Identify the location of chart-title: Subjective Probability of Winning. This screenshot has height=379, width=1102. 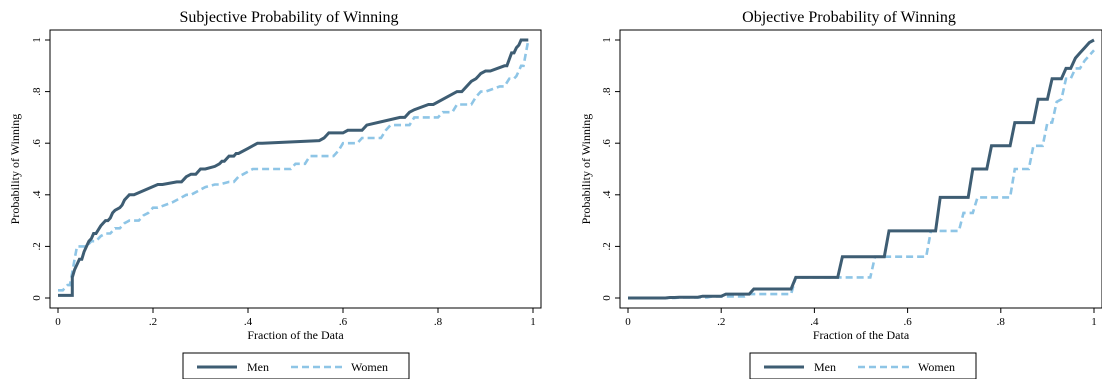
(288, 17).